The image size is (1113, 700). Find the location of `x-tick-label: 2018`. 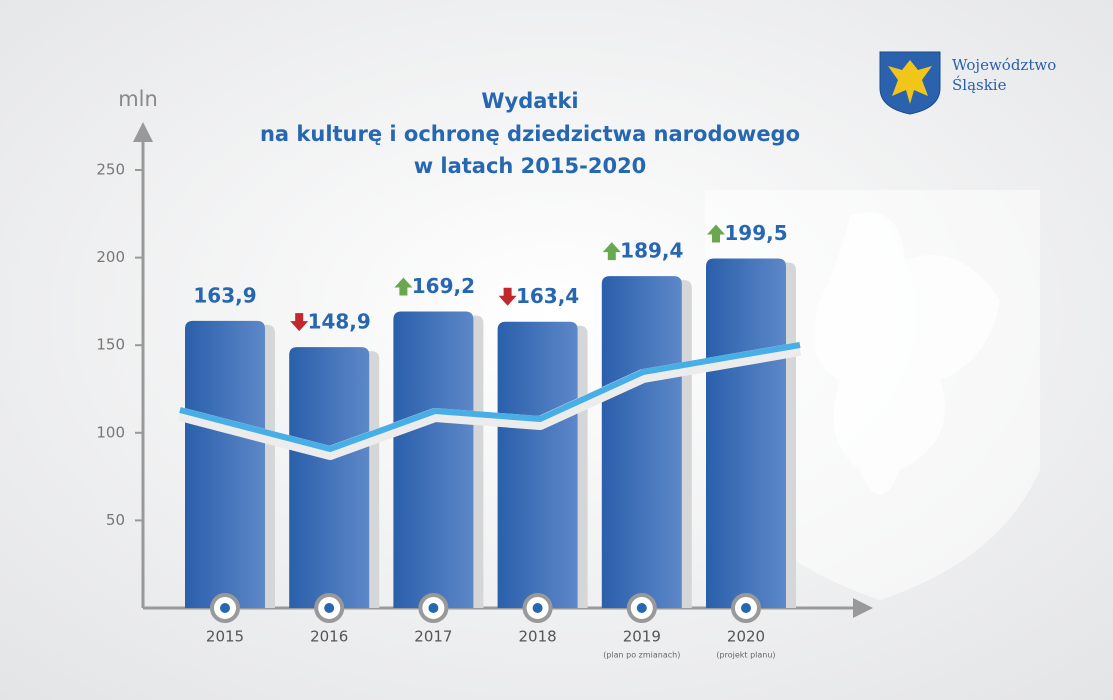

x-tick-label: 2018 is located at coordinates (538, 637).